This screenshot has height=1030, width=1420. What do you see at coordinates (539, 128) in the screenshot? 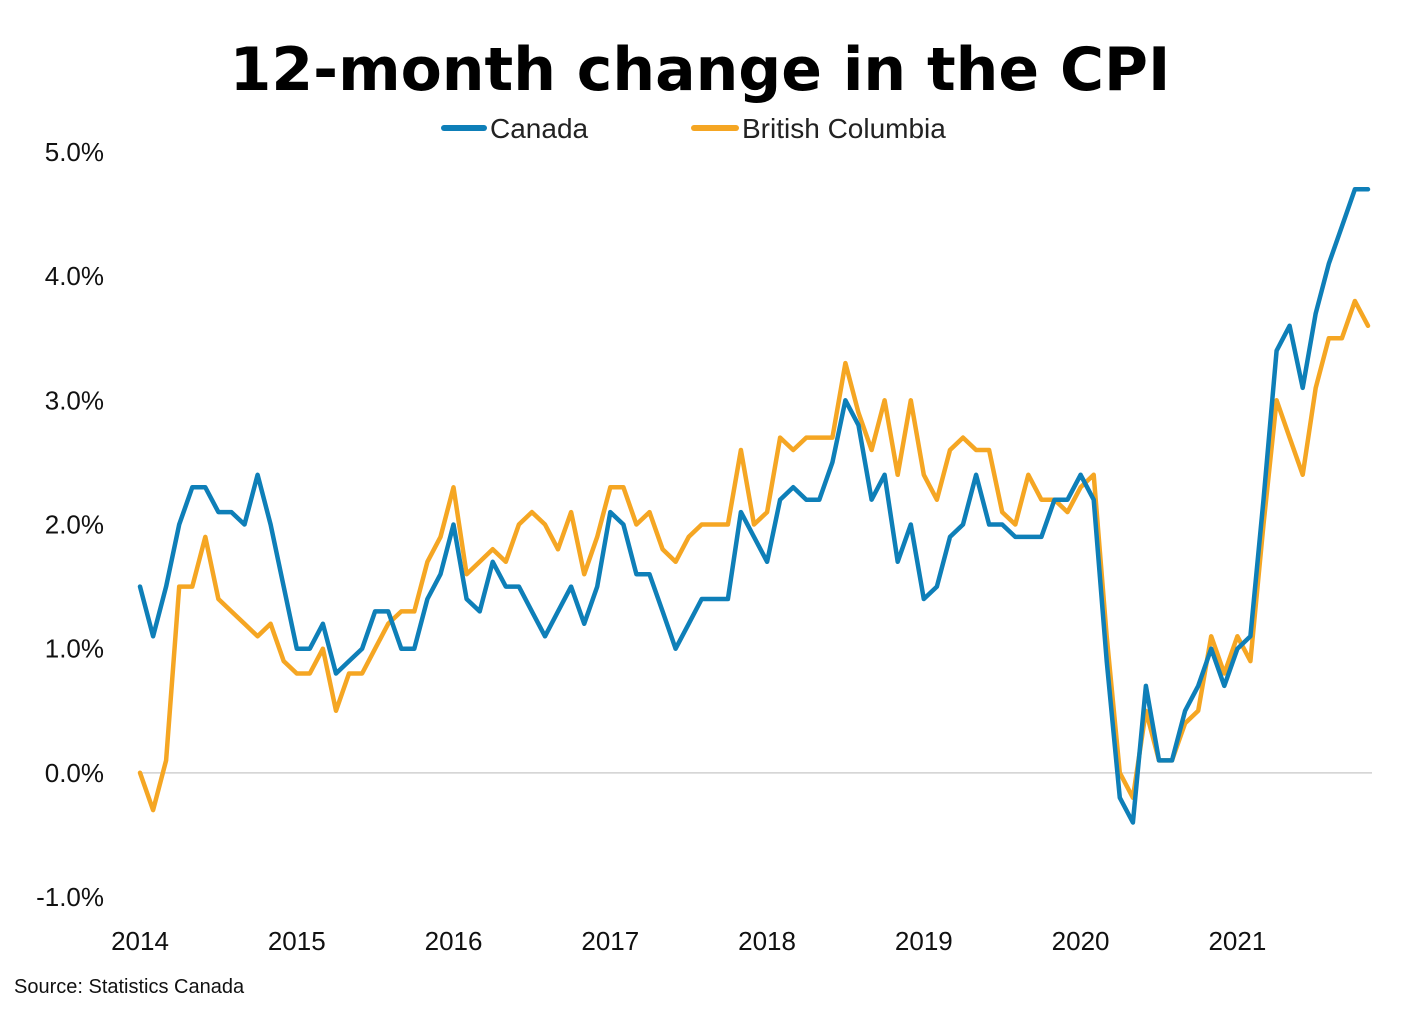
I see `legend-label-canada: Canada` at bounding box center [539, 128].